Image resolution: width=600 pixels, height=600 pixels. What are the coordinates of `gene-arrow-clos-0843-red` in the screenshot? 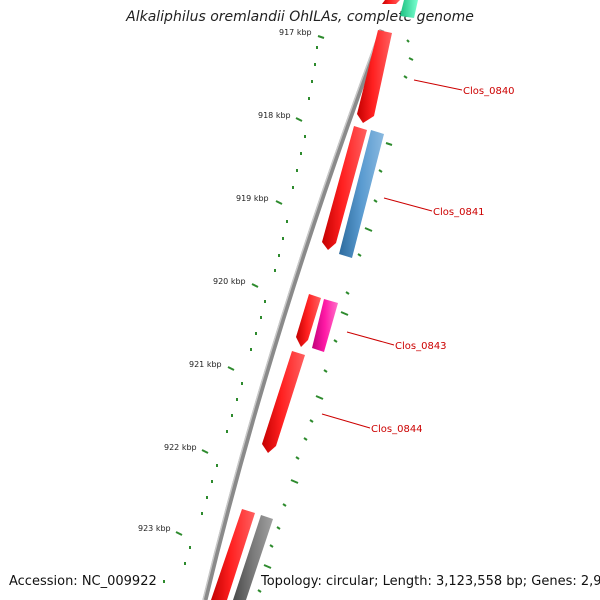 It's located at (308, 320).